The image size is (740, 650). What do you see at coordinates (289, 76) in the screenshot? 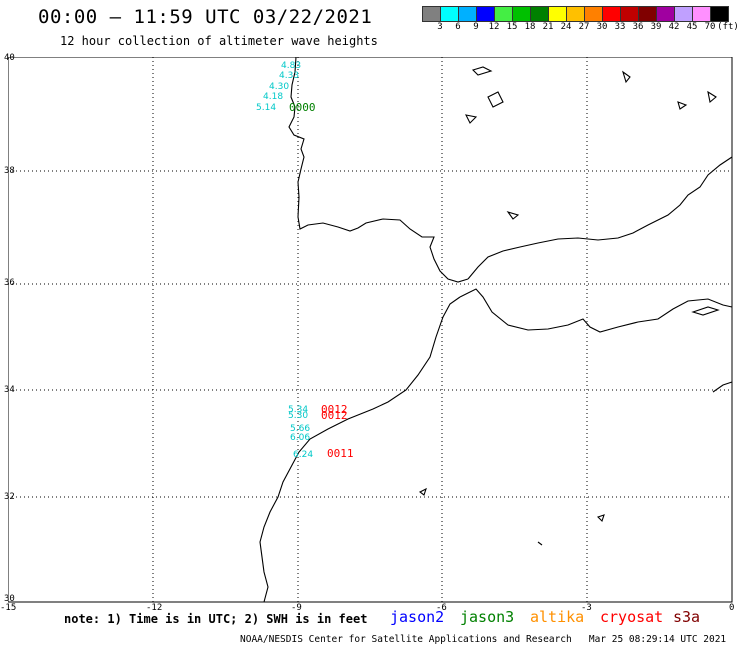
I see `wave-label: 4.33` at bounding box center [289, 76].